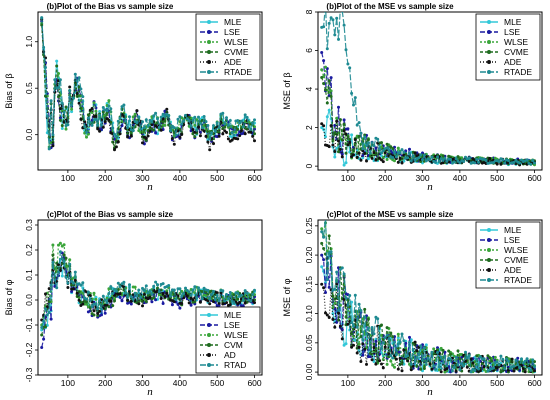 This screenshot has height=400, width=550. What do you see at coordinates (29, 275) in the screenshot?
I see `y-tick-label: 0.1` at bounding box center [29, 275].